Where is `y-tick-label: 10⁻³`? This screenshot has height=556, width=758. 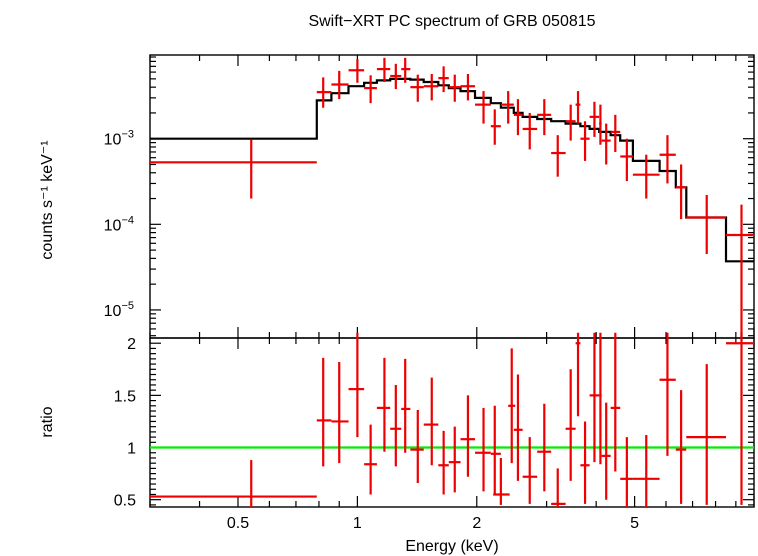
y-tick-label: 10⁻³ is located at coordinates (119, 139).